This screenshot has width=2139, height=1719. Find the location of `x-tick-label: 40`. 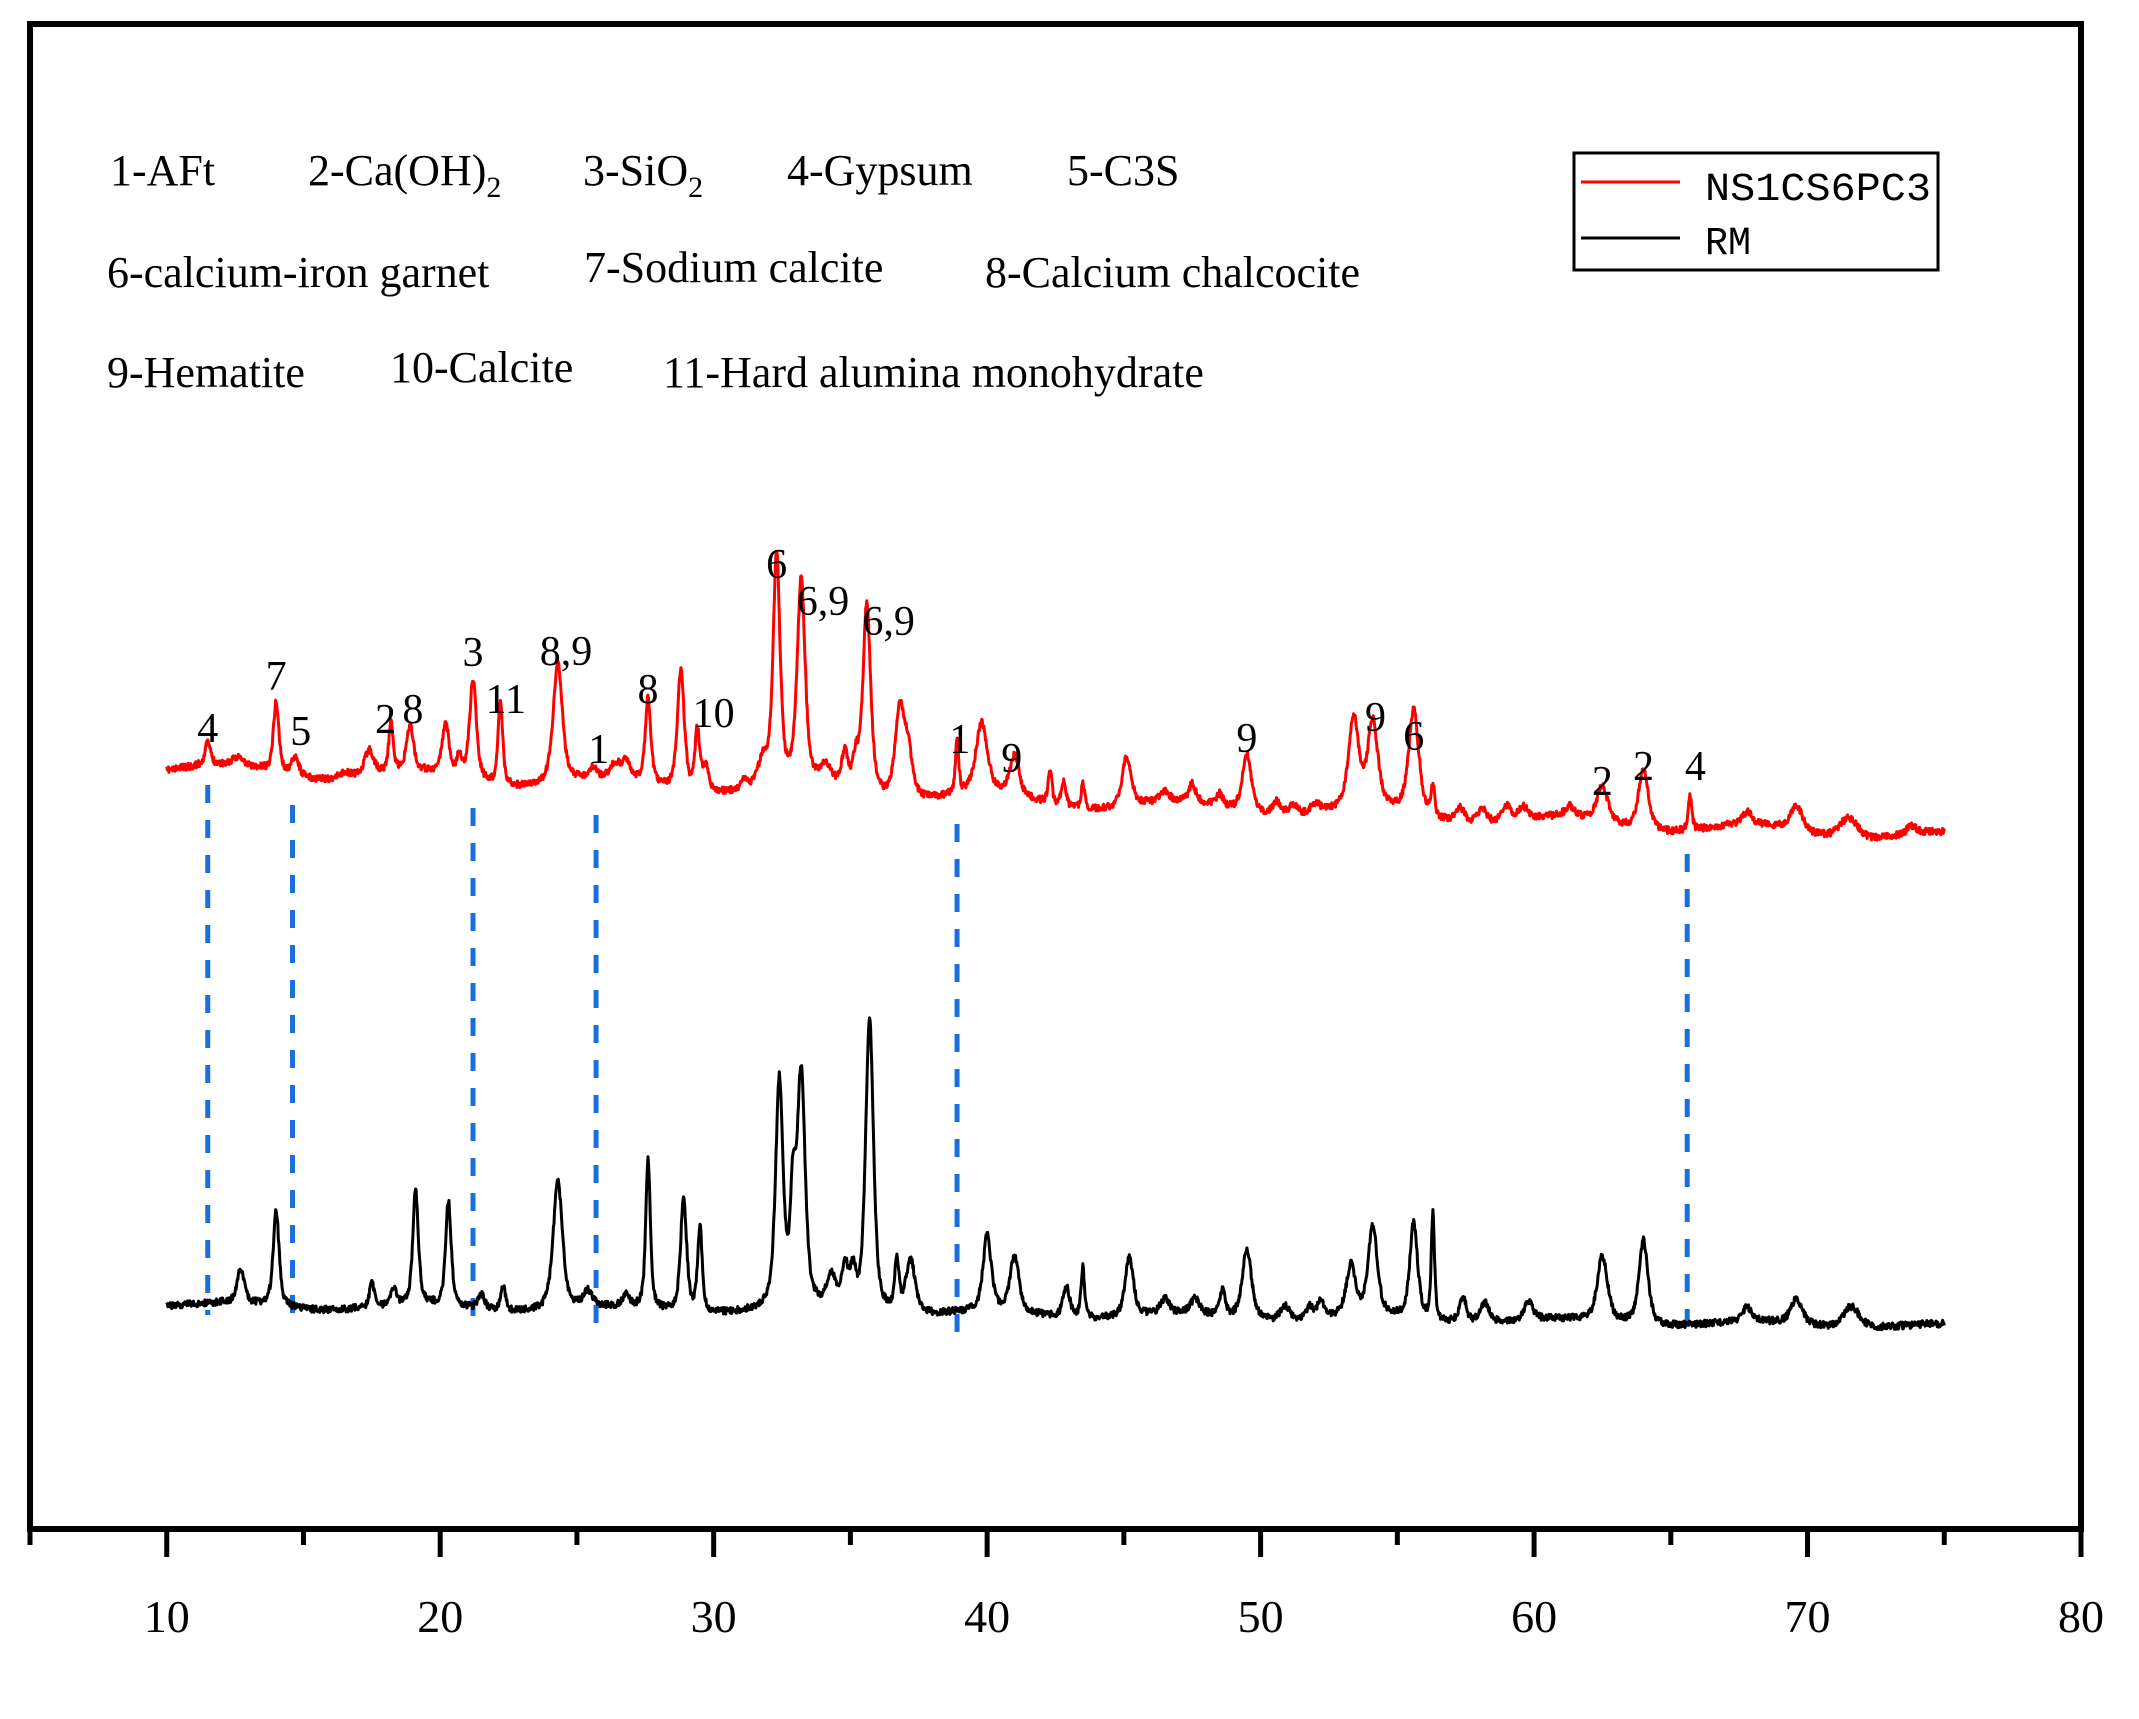

x-tick-label: 40 is located at coordinates (987, 1616).